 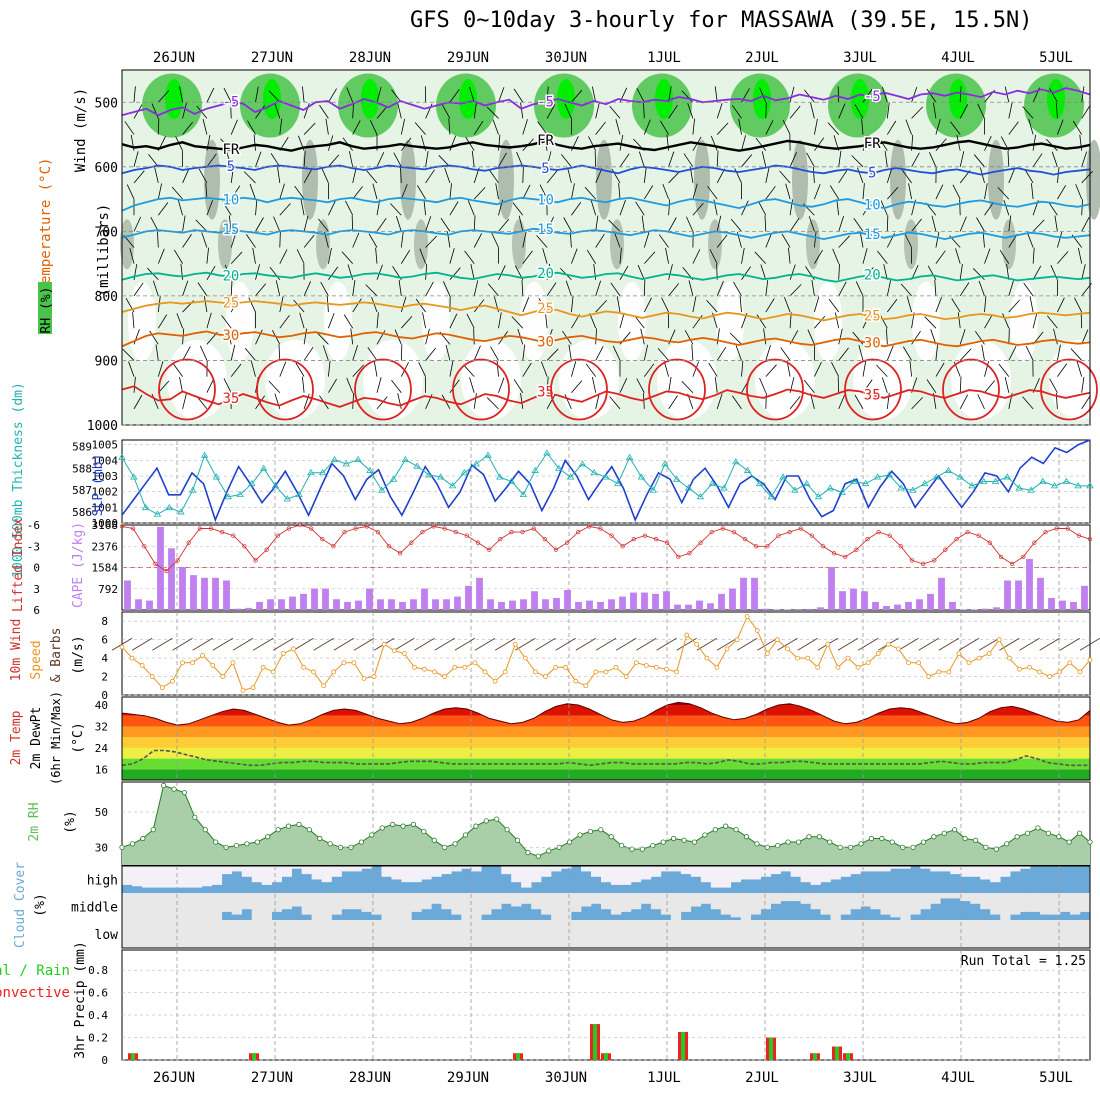 What do you see at coordinates (212, 180) in the screenshot?
I see `rh-blob-mid` at bounding box center [212, 180].